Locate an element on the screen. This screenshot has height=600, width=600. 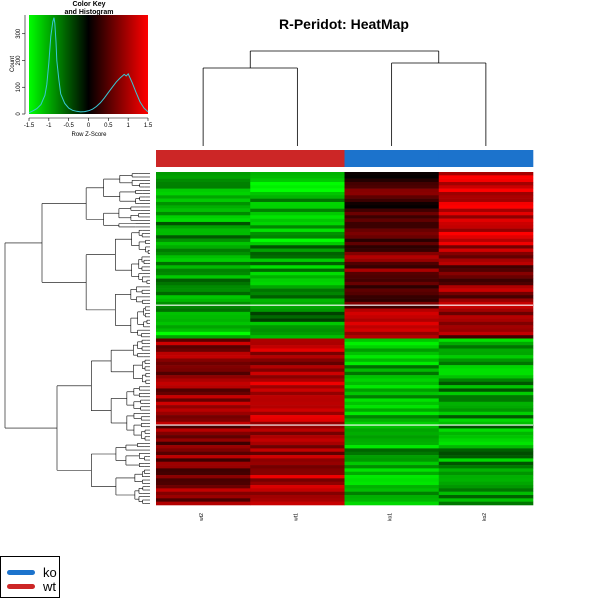
column-label-ko2: ko2 is located at coordinates (485, 517).